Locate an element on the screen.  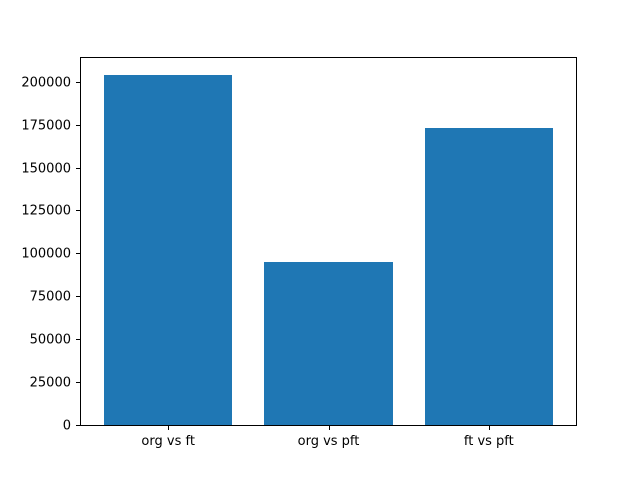
y-tick-label: 175000 is located at coordinates (46, 126).